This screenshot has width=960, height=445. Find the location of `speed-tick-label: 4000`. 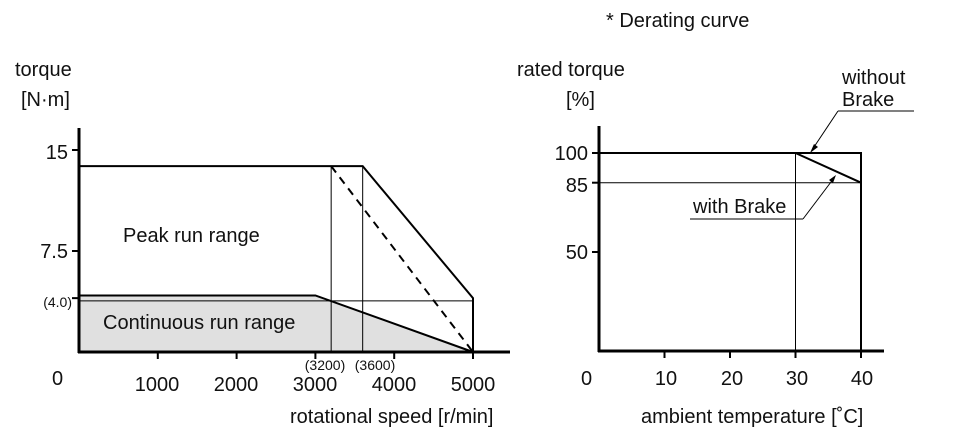

speed-tick-label: 4000 is located at coordinates (394, 385).